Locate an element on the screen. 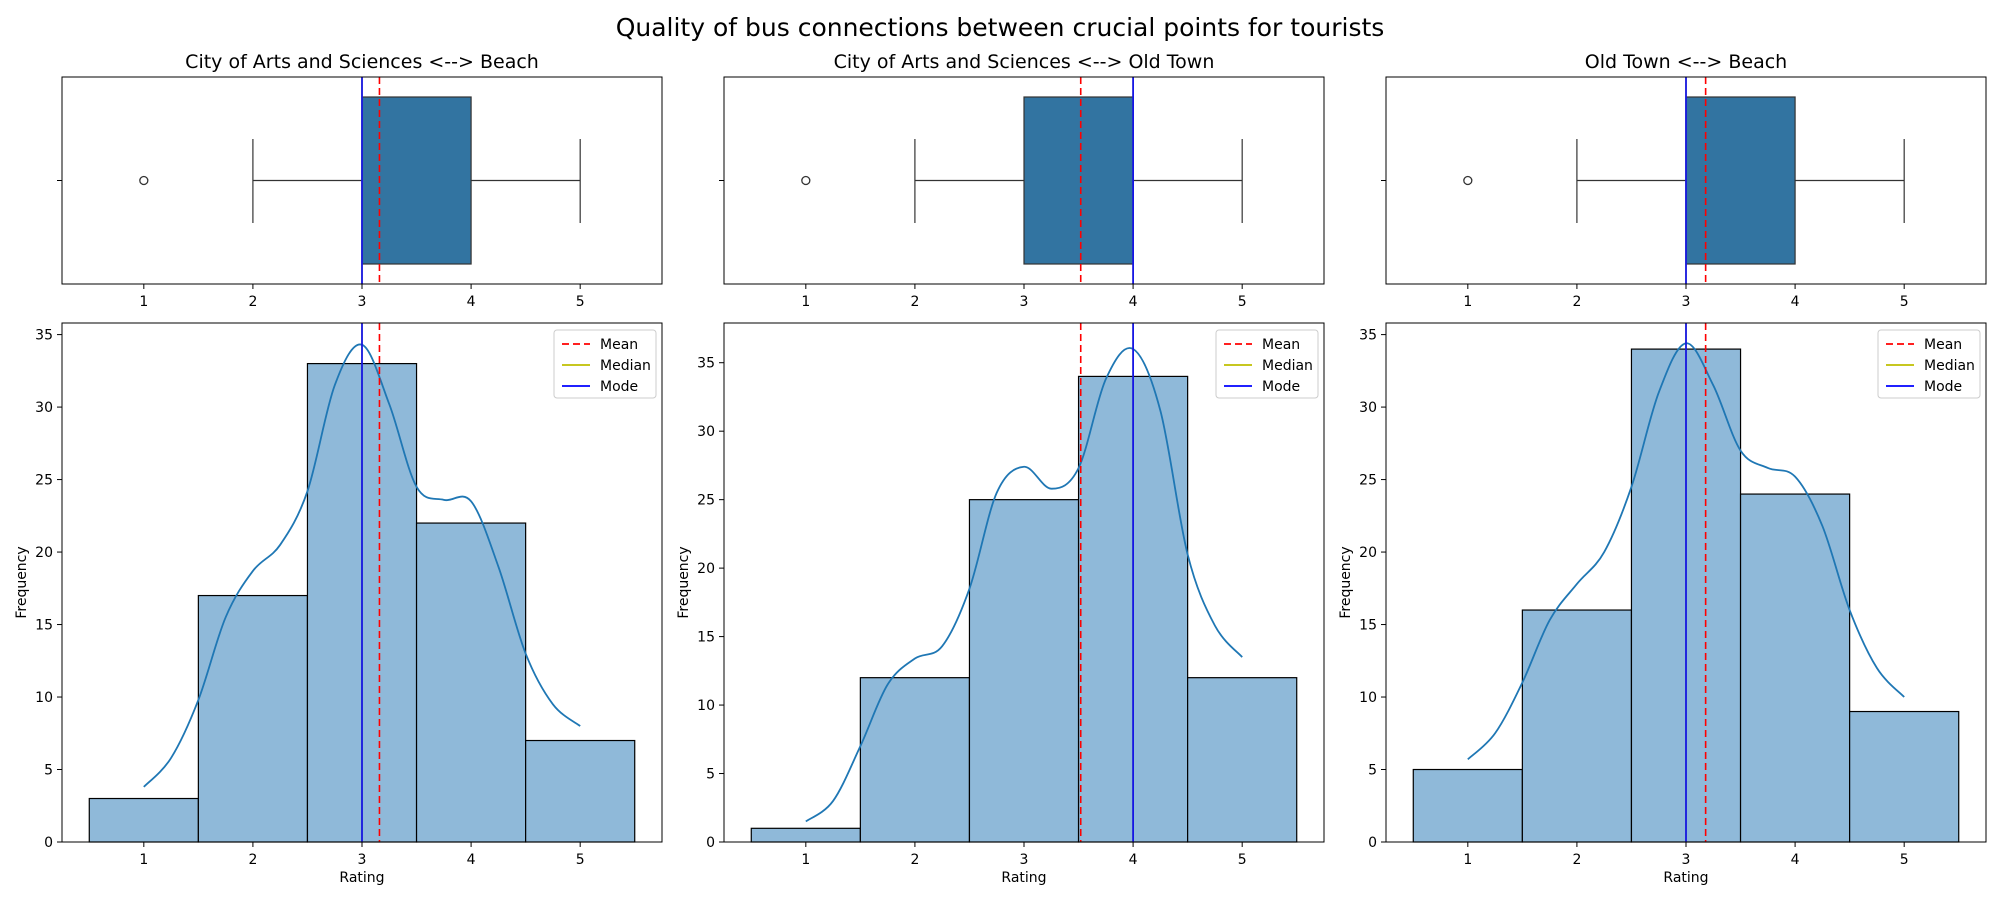  kde-curve is located at coordinates (1024, 585).